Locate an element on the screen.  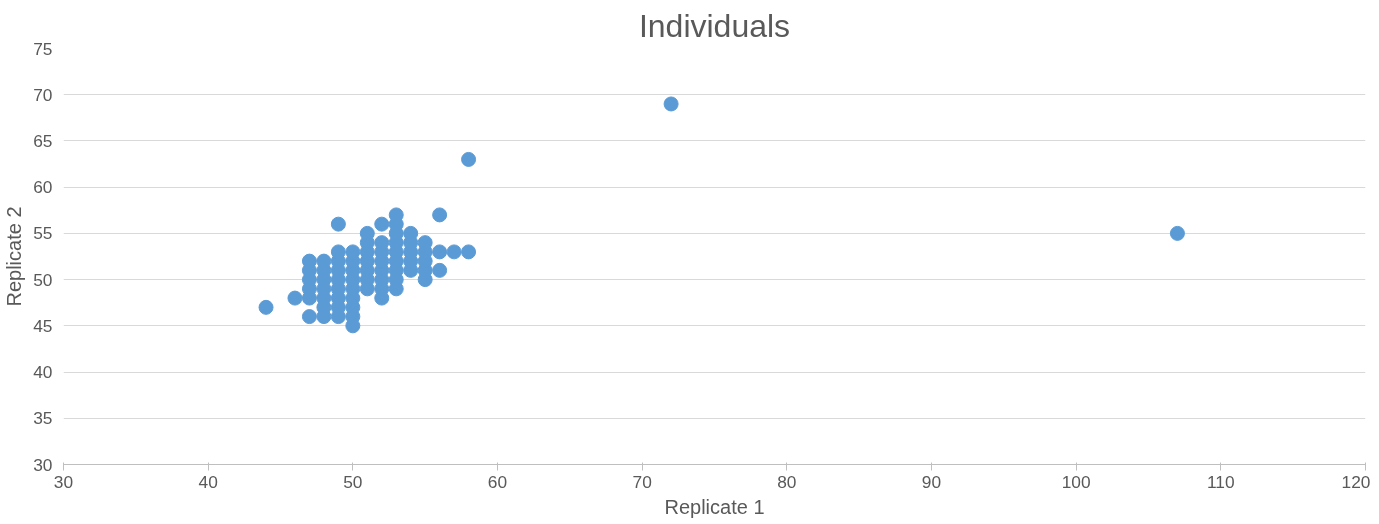
y-tick-label: 30 is located at coordinates (43, 464).